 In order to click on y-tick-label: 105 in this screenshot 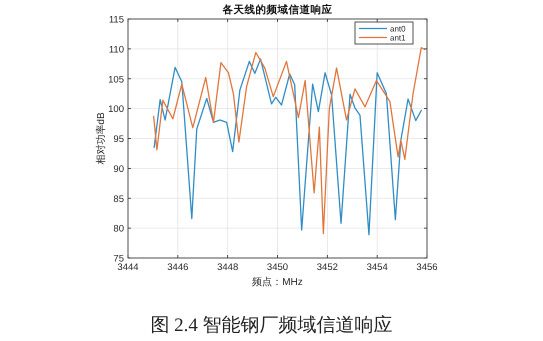, I will do `click(116, 80)`.